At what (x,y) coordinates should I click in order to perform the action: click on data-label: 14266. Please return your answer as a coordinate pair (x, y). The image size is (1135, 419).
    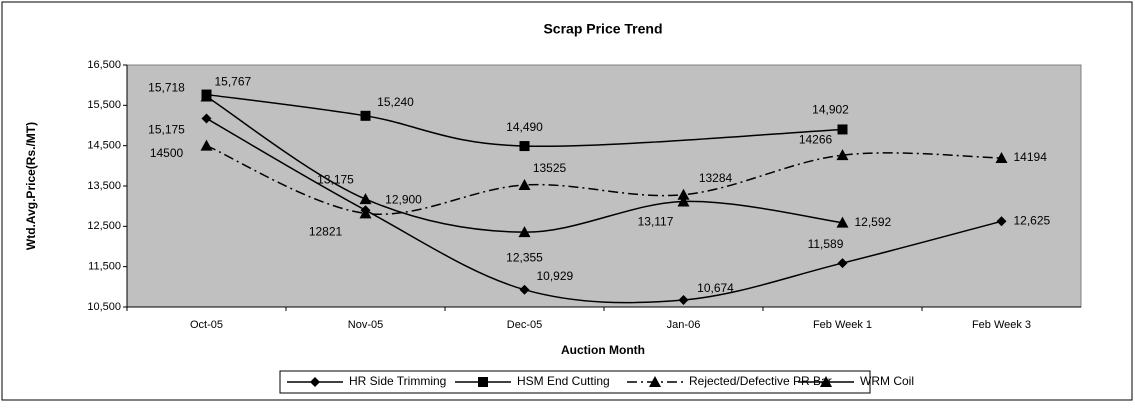
    Looking at the image, I should click on (816, 139).